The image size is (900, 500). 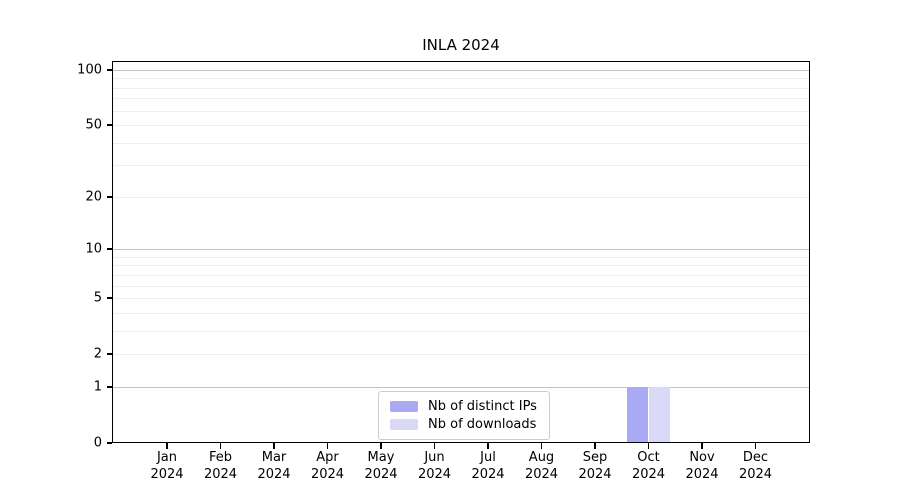 What do you see at coordinates (659, 414) in the screenshot?
I see `bar-nb-of-downloads` at bounding box center [659, 414].